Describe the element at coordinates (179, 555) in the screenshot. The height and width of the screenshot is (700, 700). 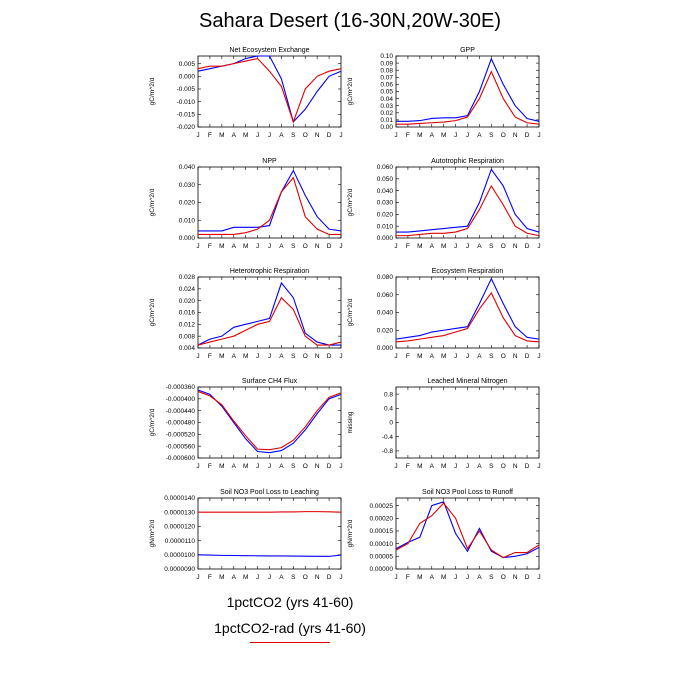
I see `y-tick-label: 0.0000100` at that location.